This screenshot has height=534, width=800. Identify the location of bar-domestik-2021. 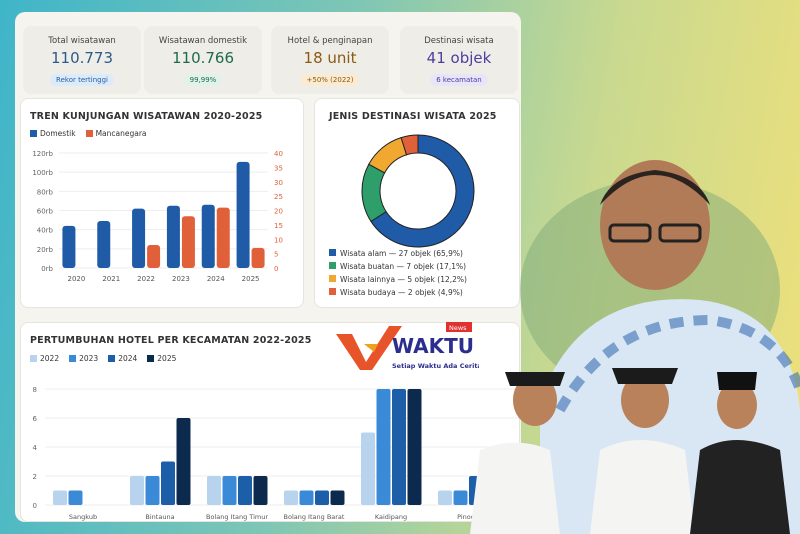
(104, 244).